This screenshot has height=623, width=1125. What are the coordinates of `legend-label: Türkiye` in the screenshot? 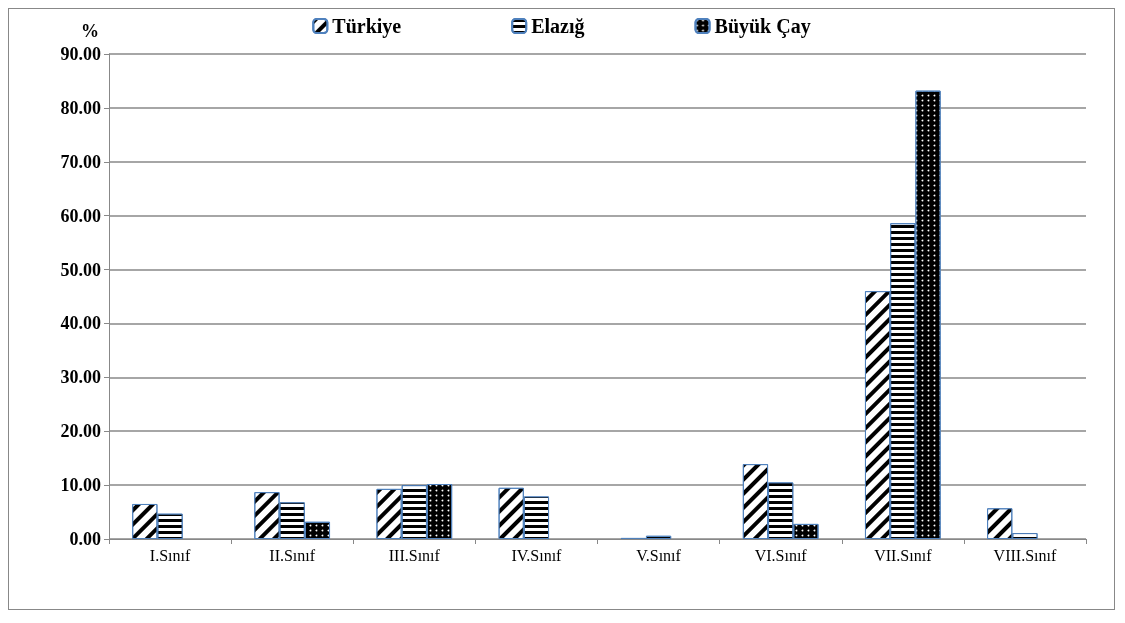 It's located at (367, 26).